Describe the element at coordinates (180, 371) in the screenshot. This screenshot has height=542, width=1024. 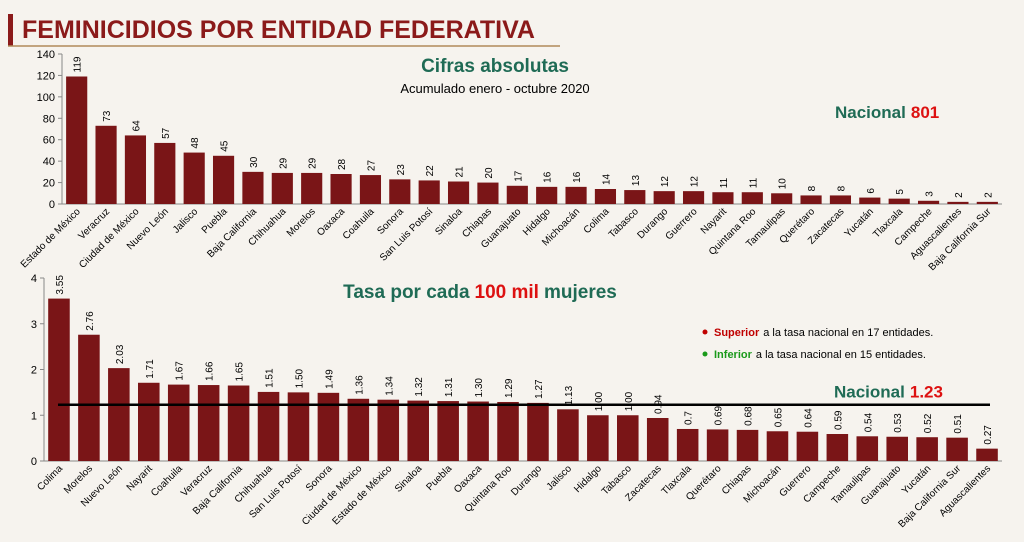
I see `value-label: 1.67` at that location.